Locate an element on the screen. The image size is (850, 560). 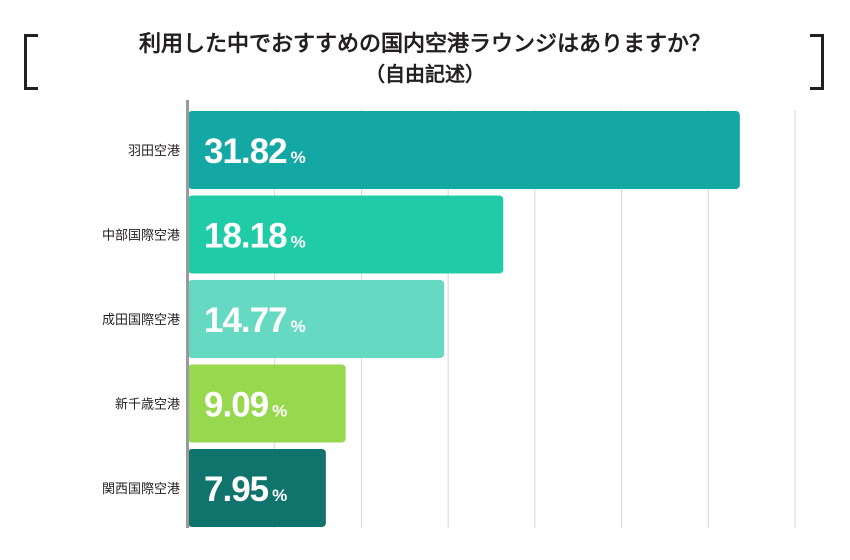
right-bracket-decoration is located at coordinates (817, 62).